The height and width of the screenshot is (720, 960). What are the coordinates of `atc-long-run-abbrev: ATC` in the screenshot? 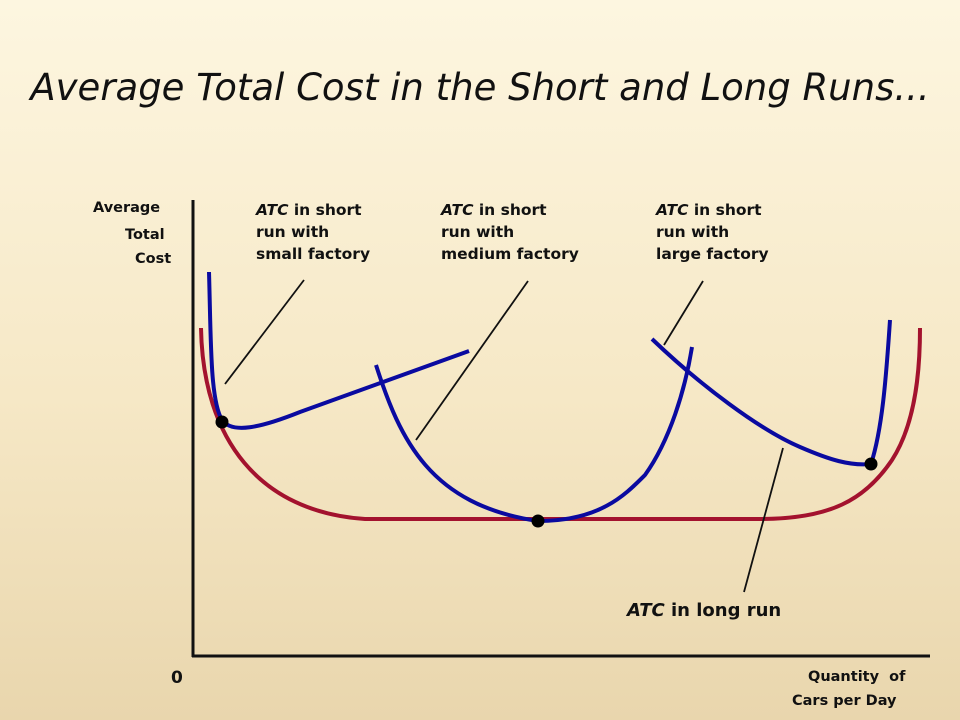 It's located at (646, 610).